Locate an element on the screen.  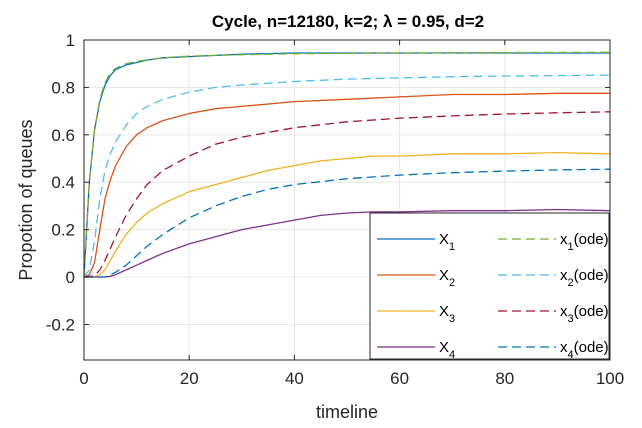
legend: X1 X2 X3 X4 x1(ode) x2(ode) x3(ode) x4(ode) is located at coordinates (489, 286).